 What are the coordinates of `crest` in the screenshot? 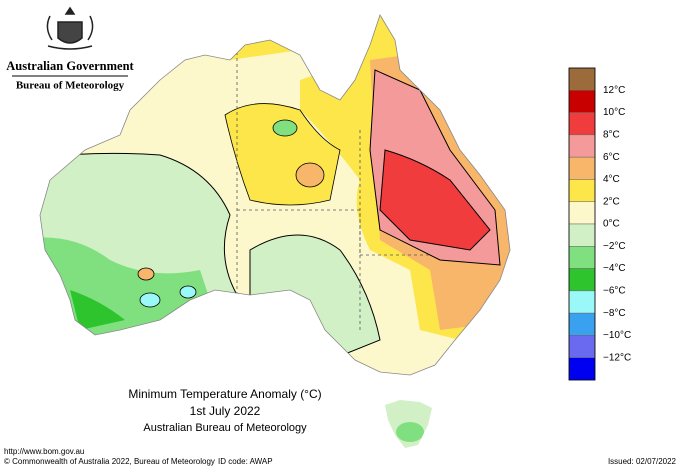 It's located at (70, 28).